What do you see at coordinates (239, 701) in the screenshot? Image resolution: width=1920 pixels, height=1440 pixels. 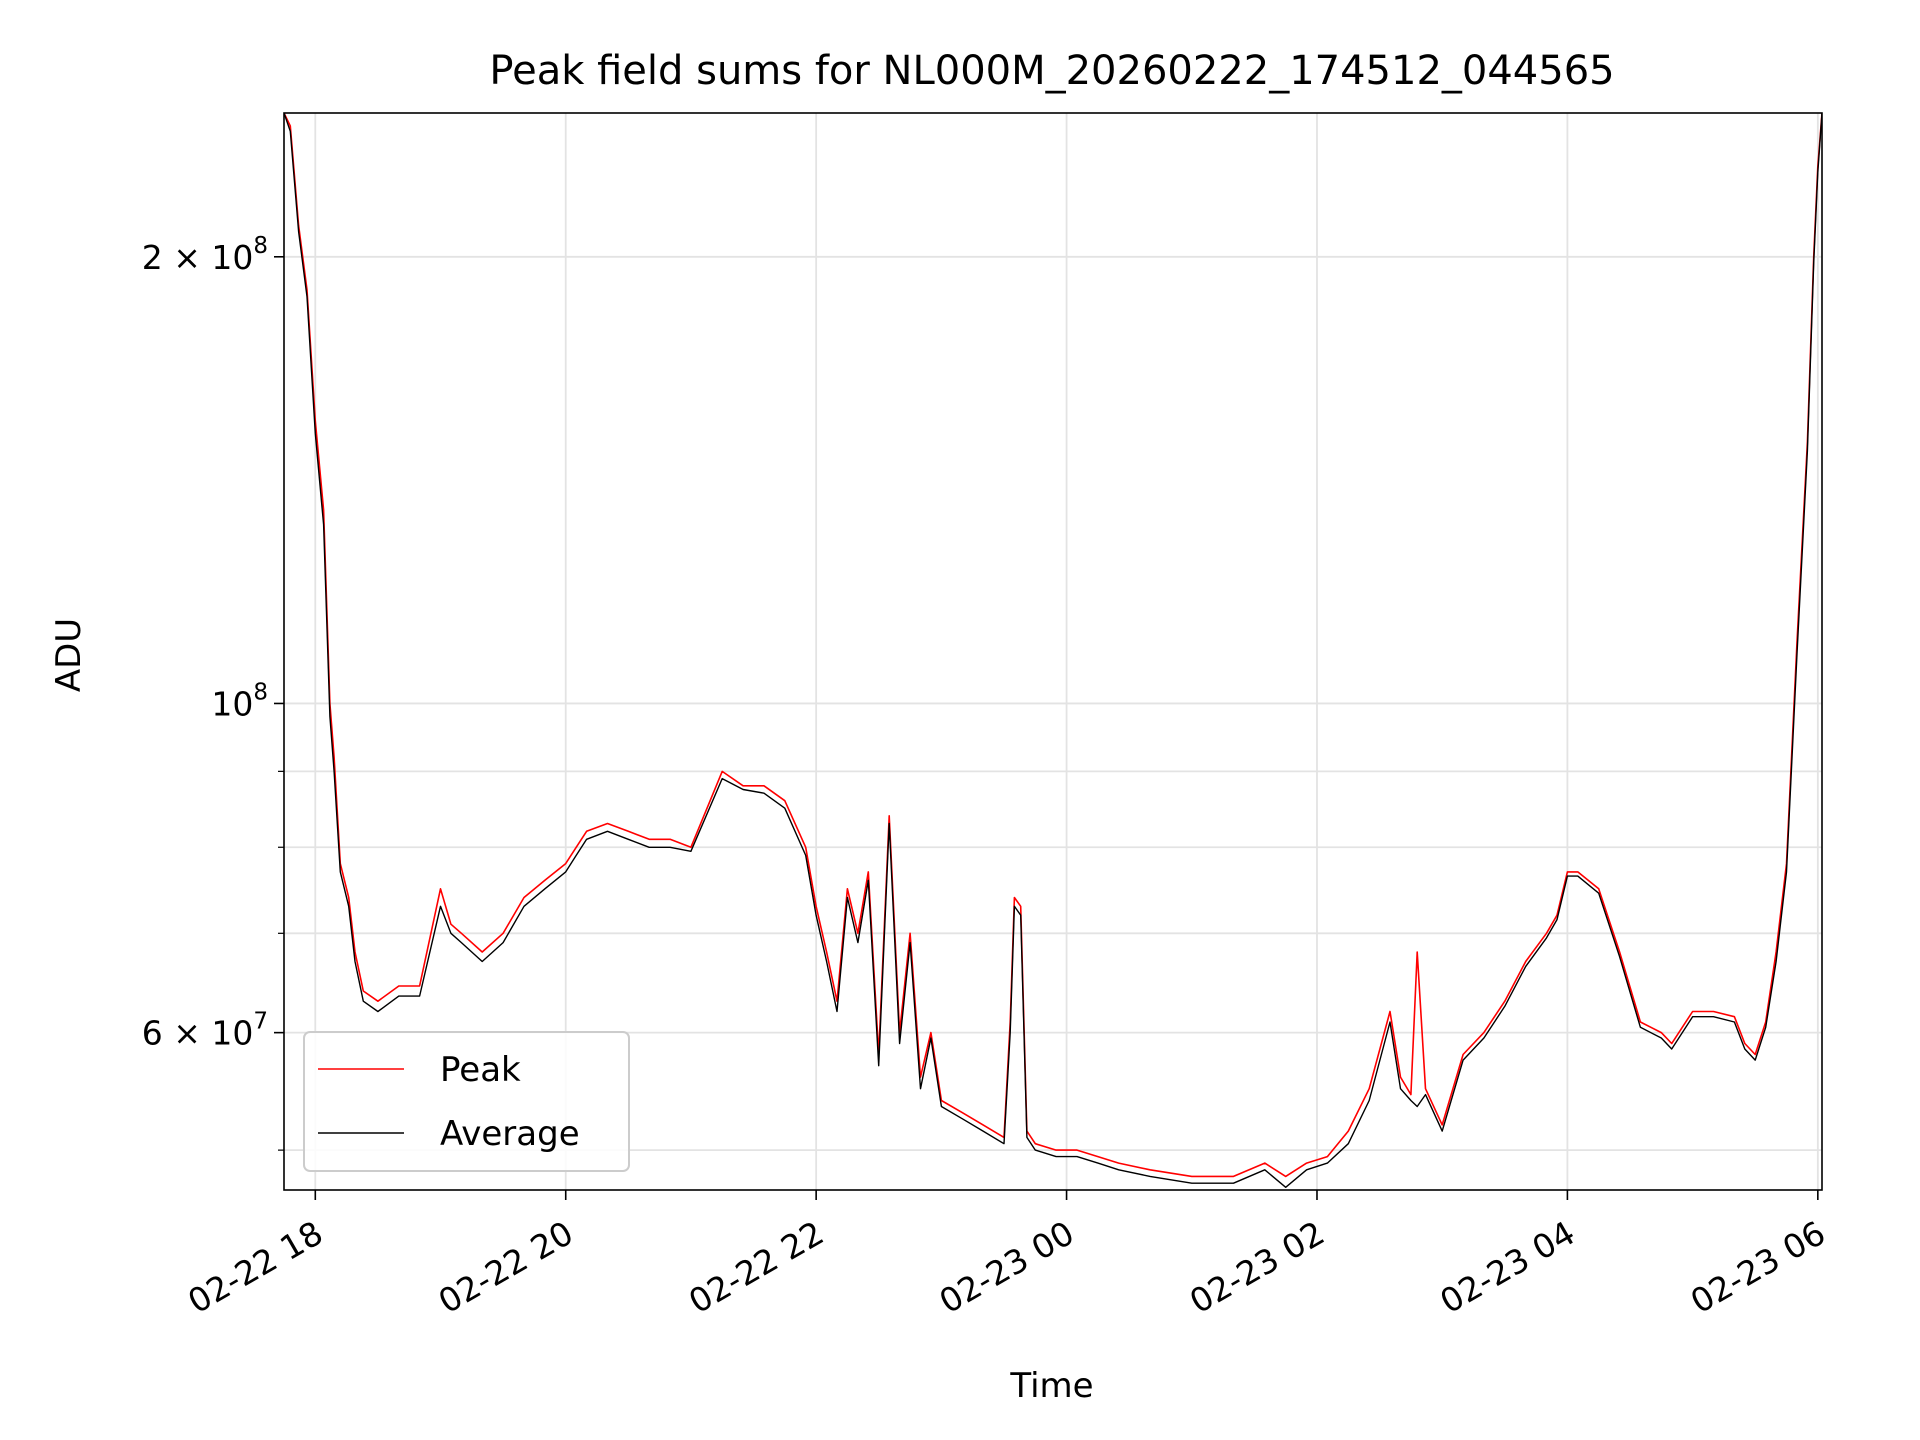 I see `y-tick-label: 108` at bounding box center [239, 701].